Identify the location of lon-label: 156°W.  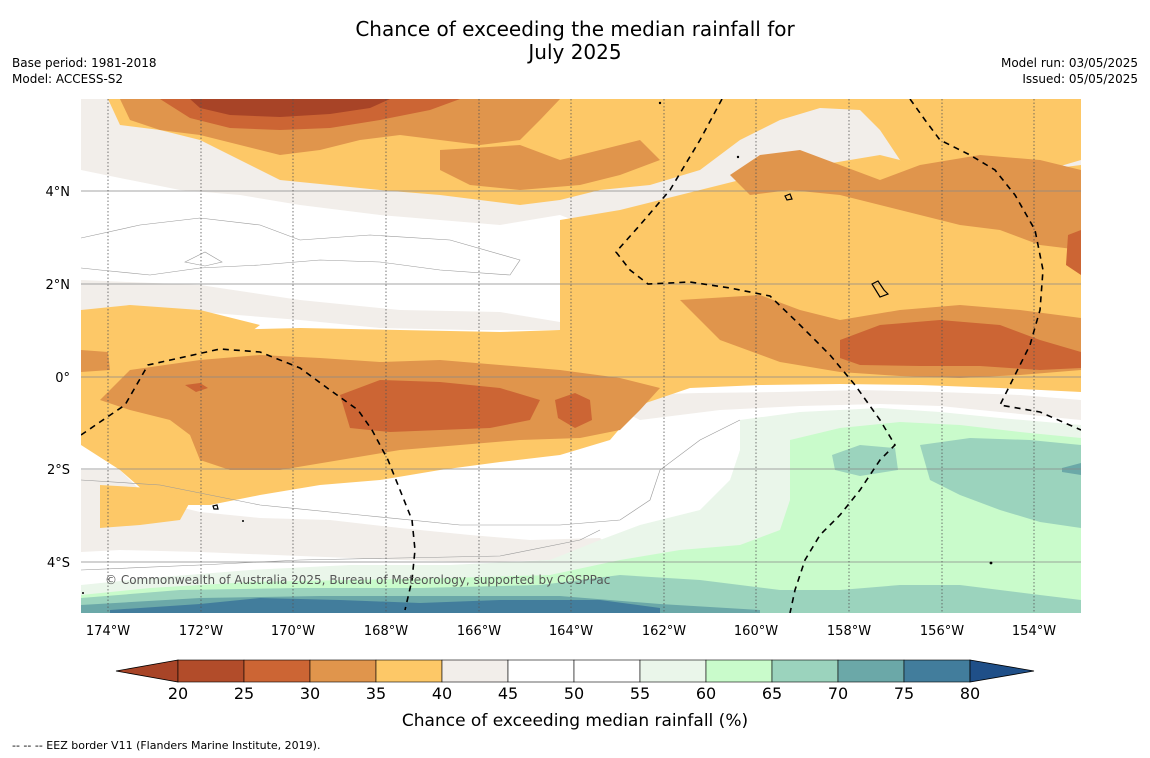
(942, 631).